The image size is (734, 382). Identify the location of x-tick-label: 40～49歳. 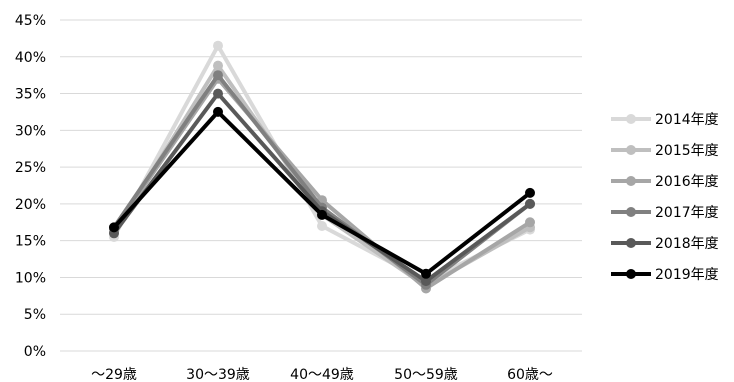
(322, 374).